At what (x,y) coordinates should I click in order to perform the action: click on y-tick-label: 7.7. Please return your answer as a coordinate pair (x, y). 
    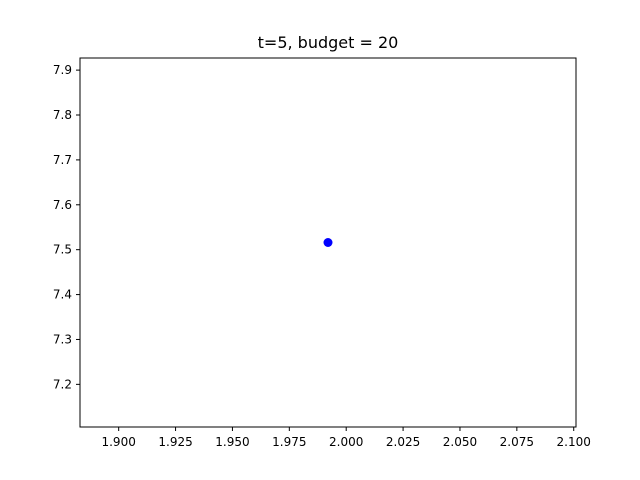
    Looking at the image, I should click on (62, 160).